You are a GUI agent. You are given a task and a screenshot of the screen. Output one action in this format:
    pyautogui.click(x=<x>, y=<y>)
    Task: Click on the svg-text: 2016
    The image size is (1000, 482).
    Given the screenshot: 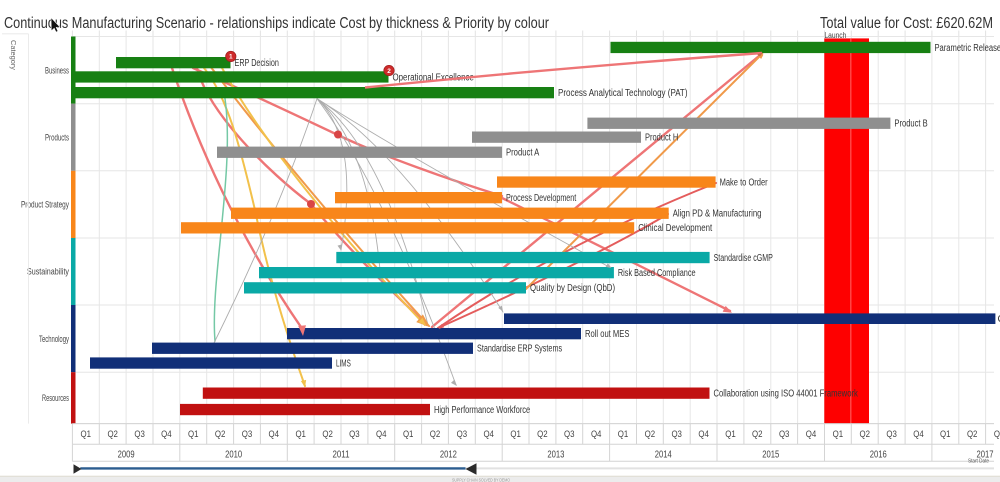 What is the action you would take?
    pyautogui.click(x=878, y=455)
    